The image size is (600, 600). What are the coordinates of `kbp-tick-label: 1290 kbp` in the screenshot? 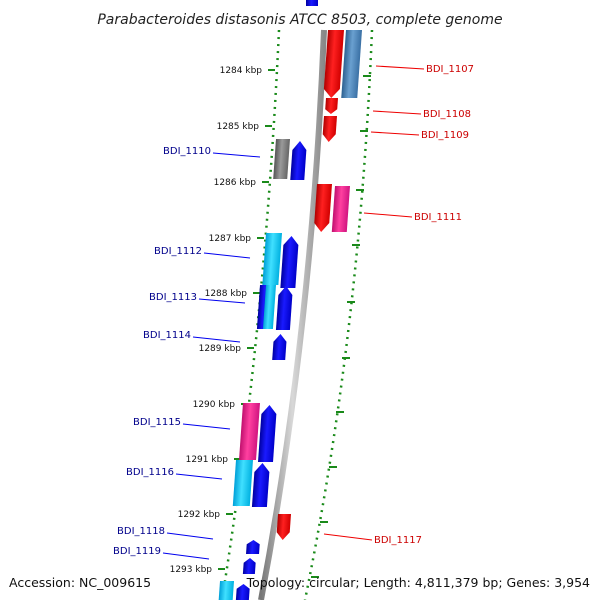 It's located at (214, 405).